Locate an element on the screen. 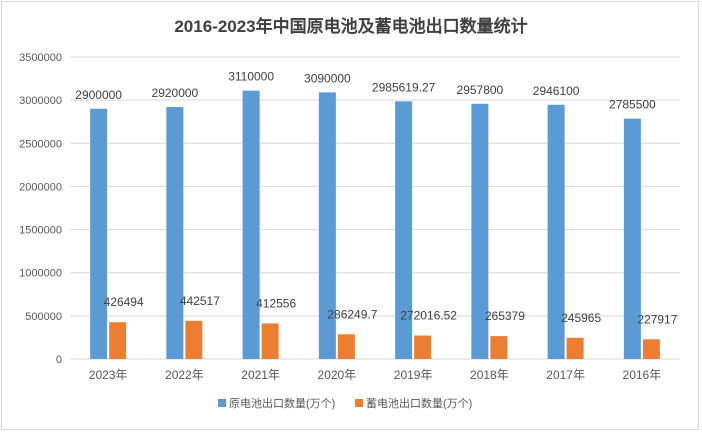 Image resolution: width=702 pixels, height=433 pixels. y-tick-label: 500000 is located at coordinates (43, 317).